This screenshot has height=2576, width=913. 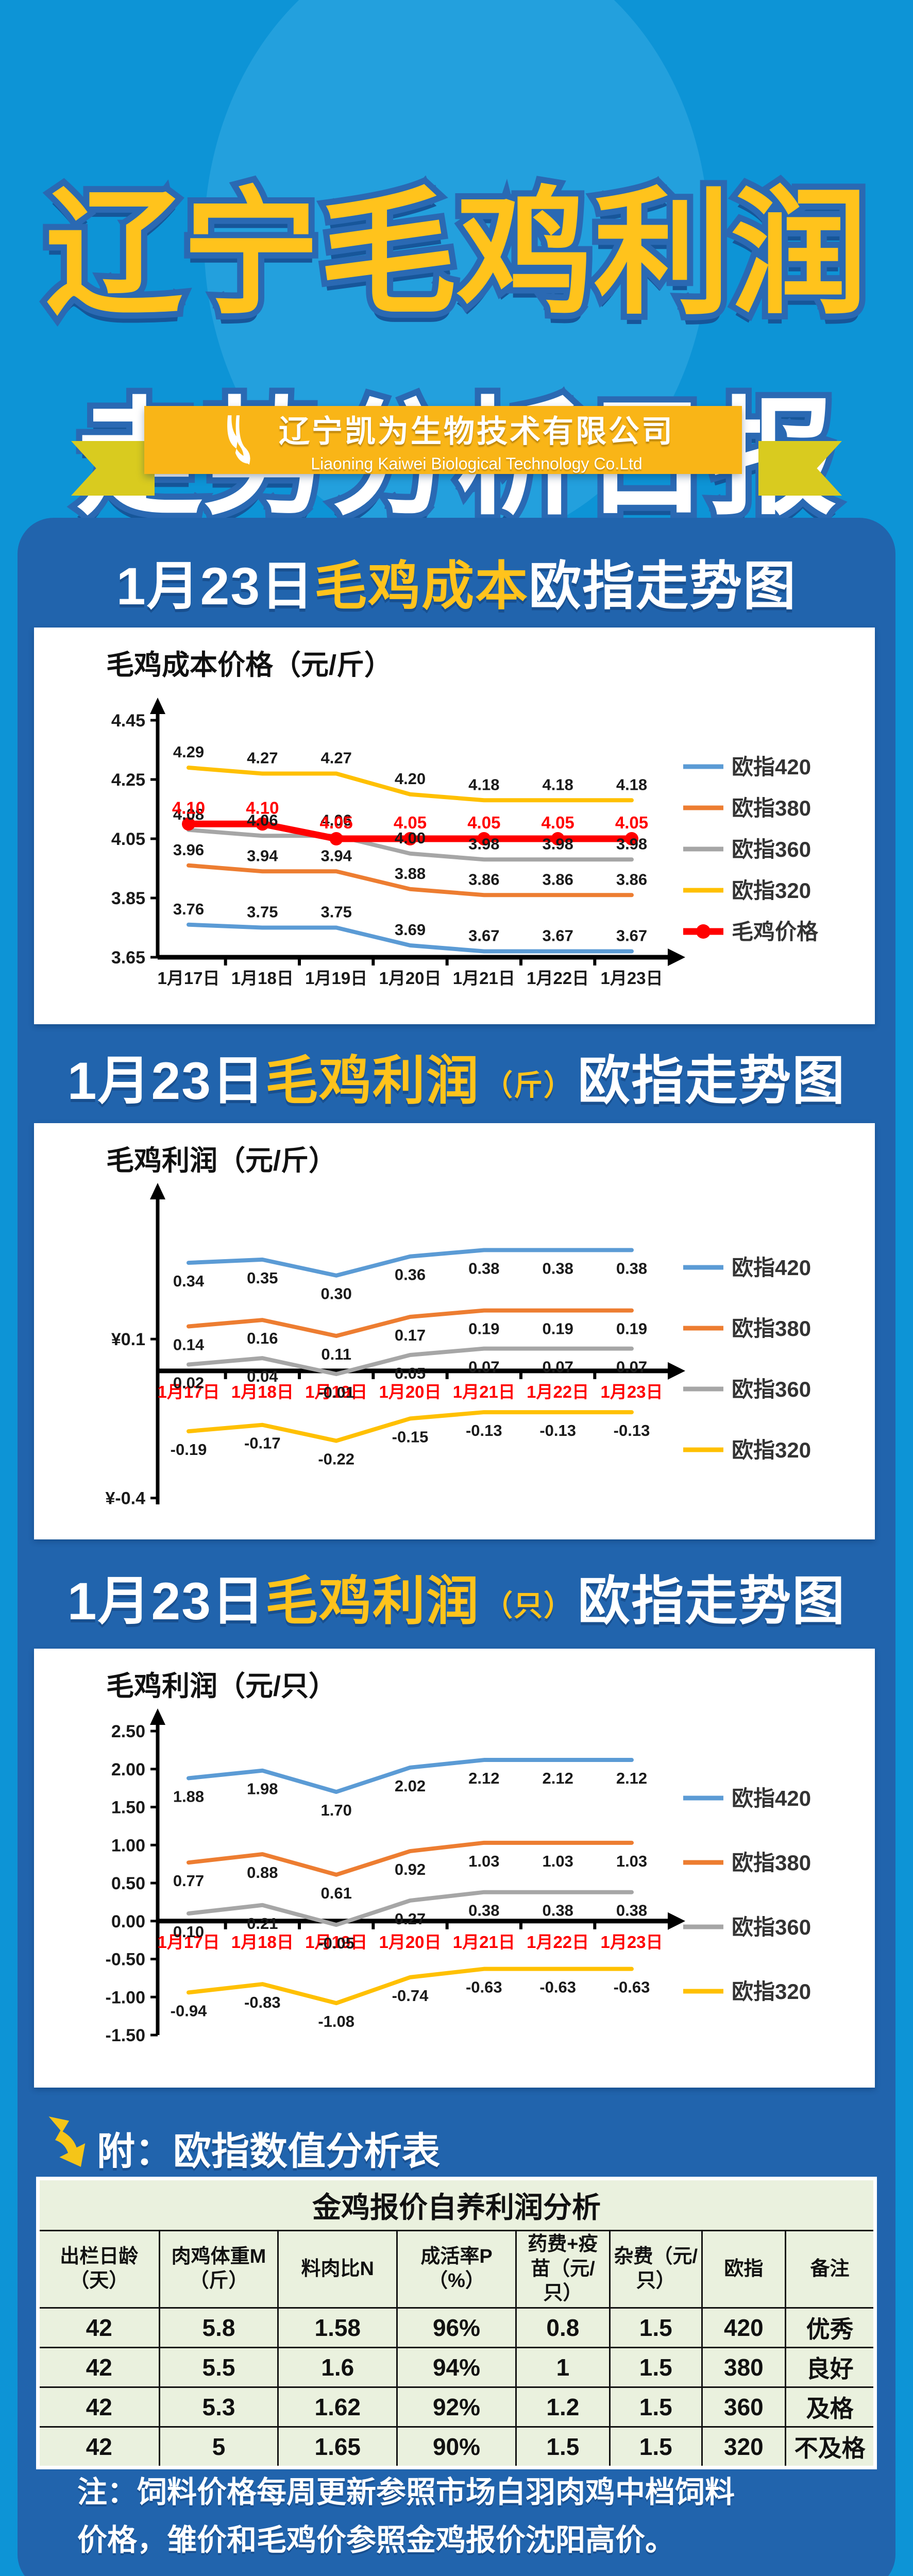 What do you see at coordinates (128, 1845) in the screenshot?
I see `y-tick-label: 1.00` at bounding box center [128, 1845].